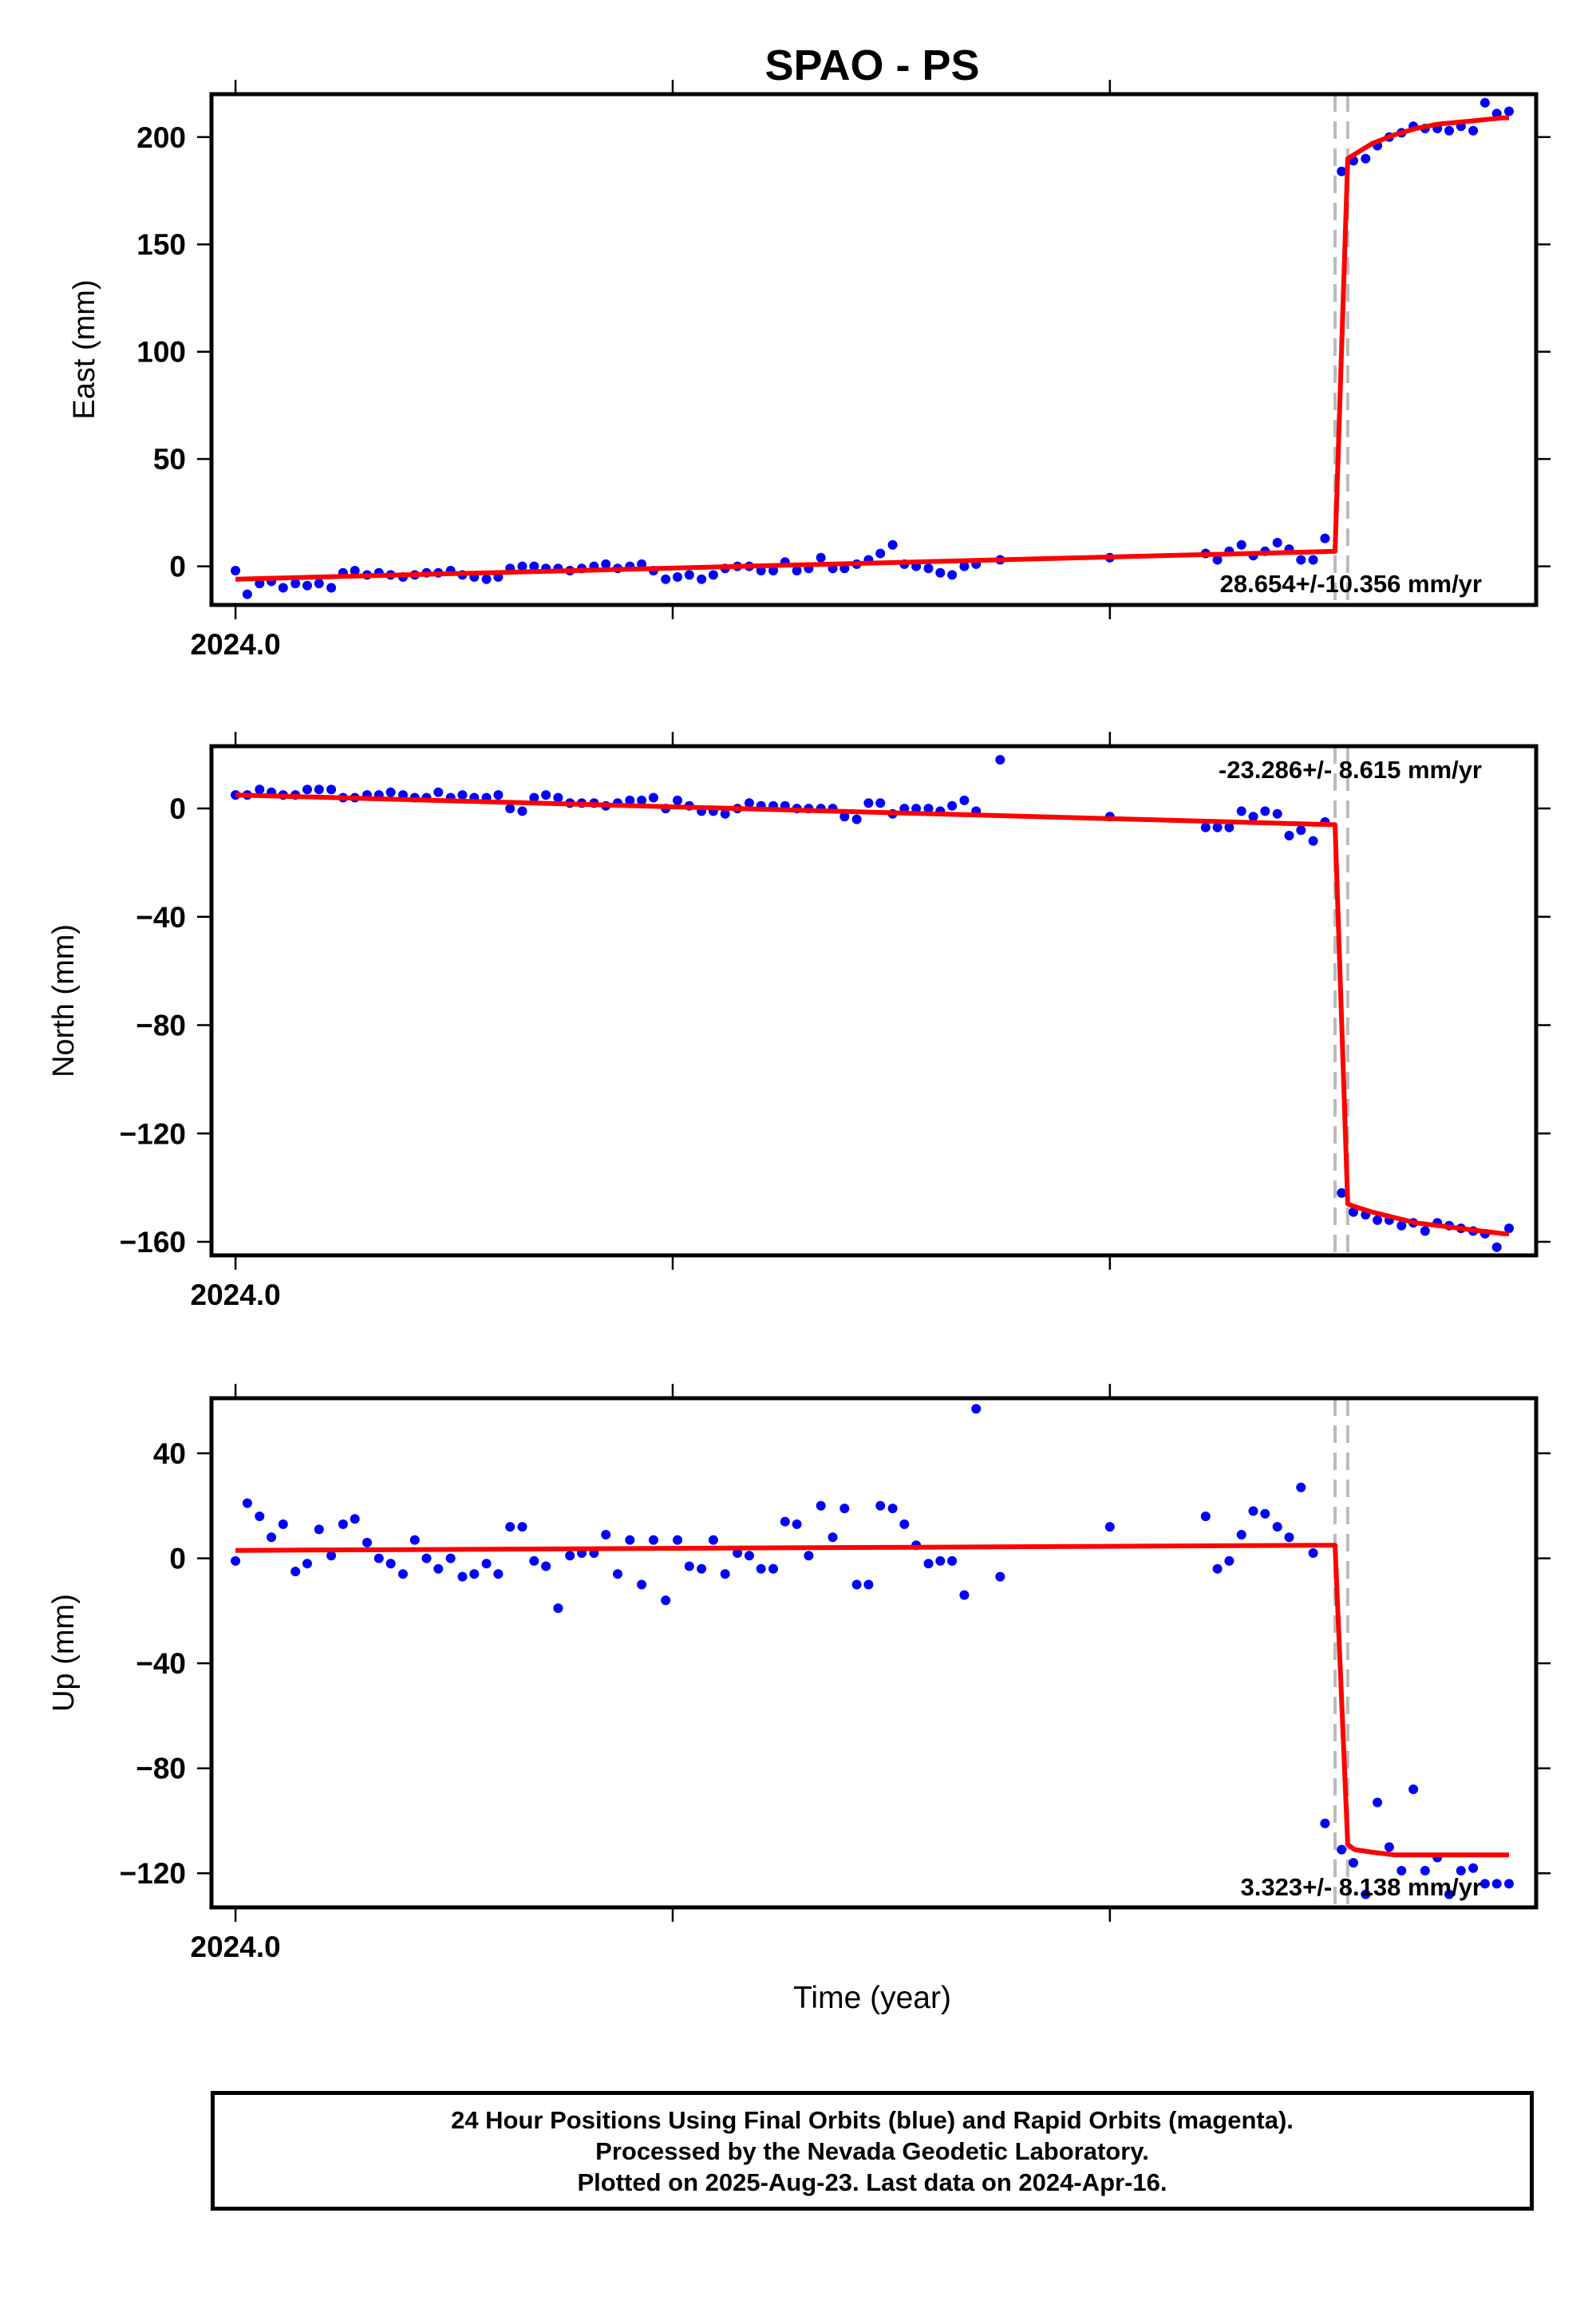 The image size is (1596, 2316). Describe the element at coordinates (871, 65) in the screenshot. I see `chart-title: SPAO - PS` at that location.